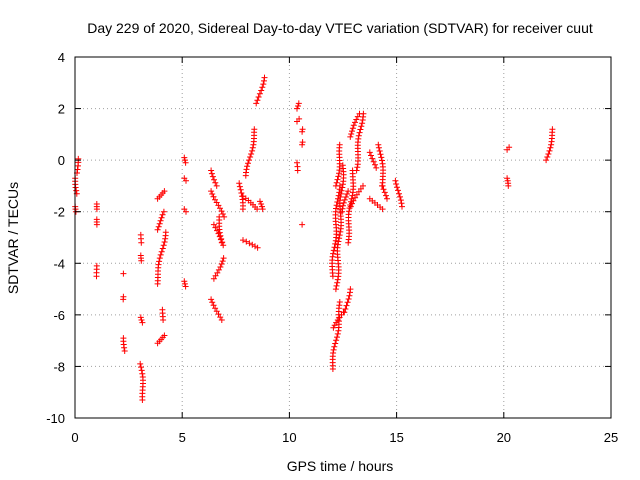  What do you see at coordinates (55, 418) in the screenshot?
I see `y-tick-label: -10` at bounding box center [55, 418].